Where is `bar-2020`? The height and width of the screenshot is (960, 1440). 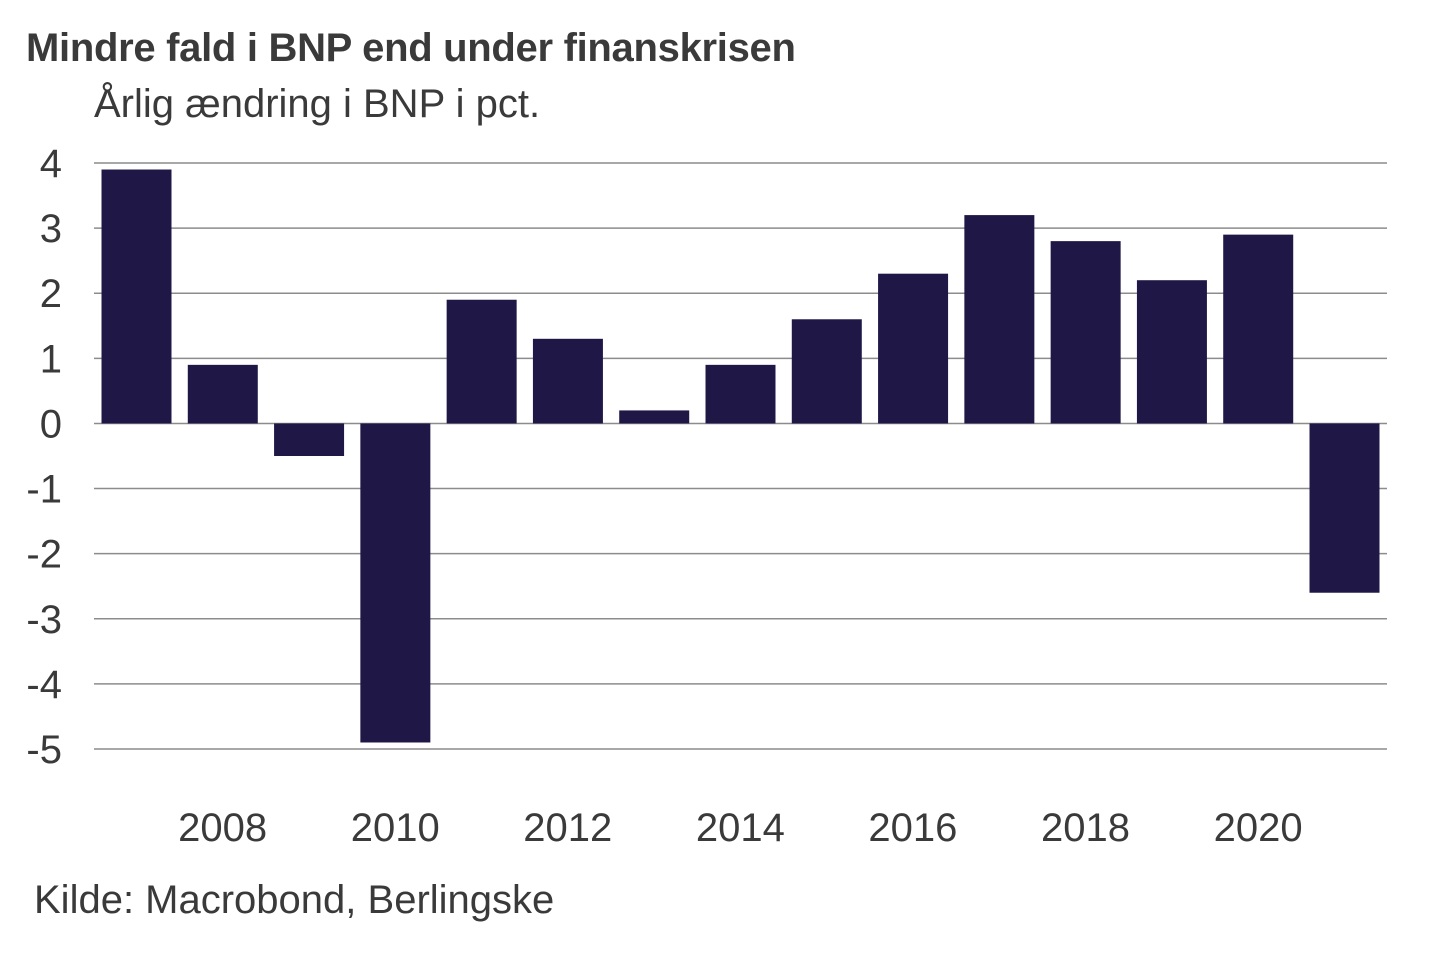
bar-2020 is located at coordinates (1258, 329).